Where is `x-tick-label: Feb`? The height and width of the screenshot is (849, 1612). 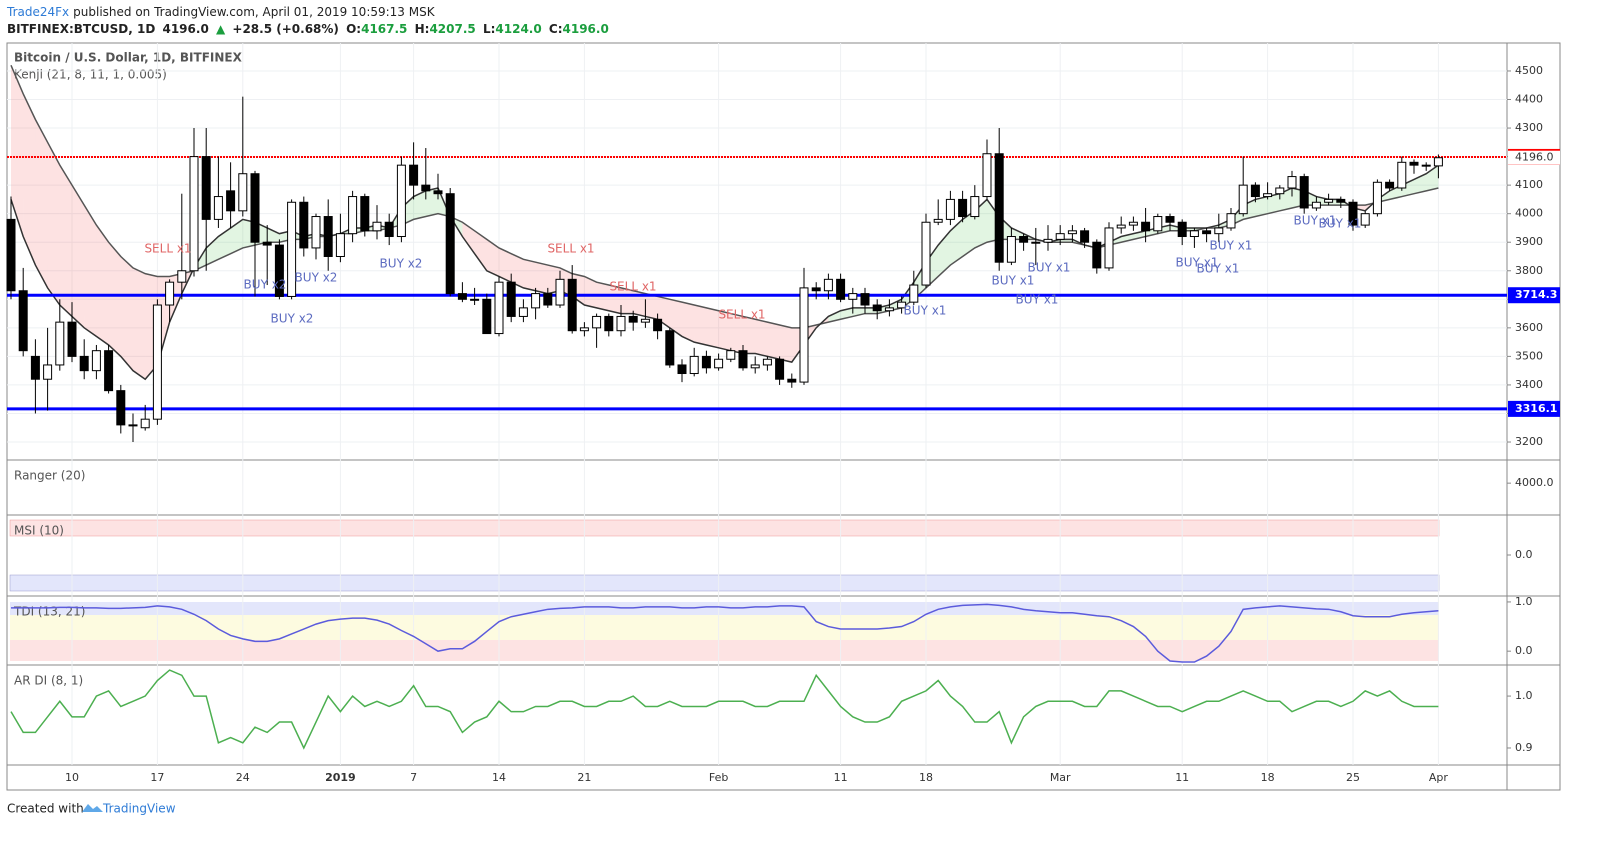 x-tick-label: Feb is located at coordinates (718, 777).